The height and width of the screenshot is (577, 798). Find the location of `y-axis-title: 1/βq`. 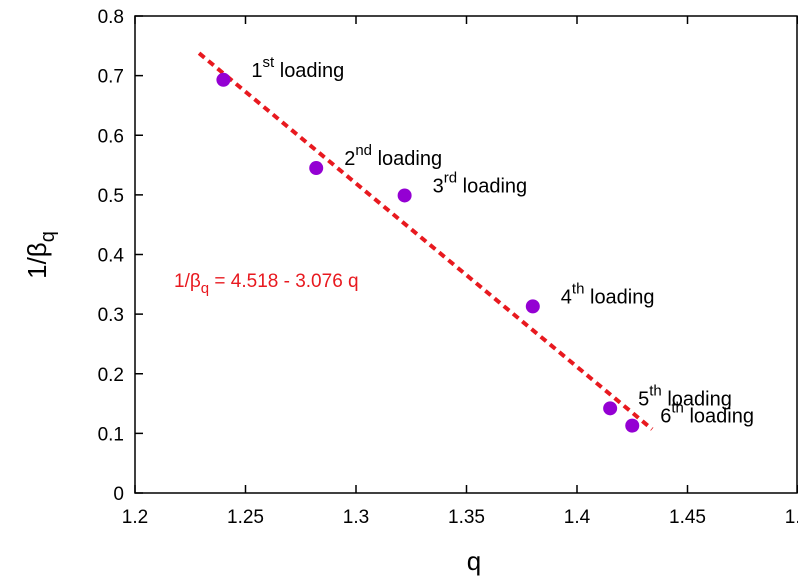

y-axis-title: 1/βq is located at coordinates (40, 255).